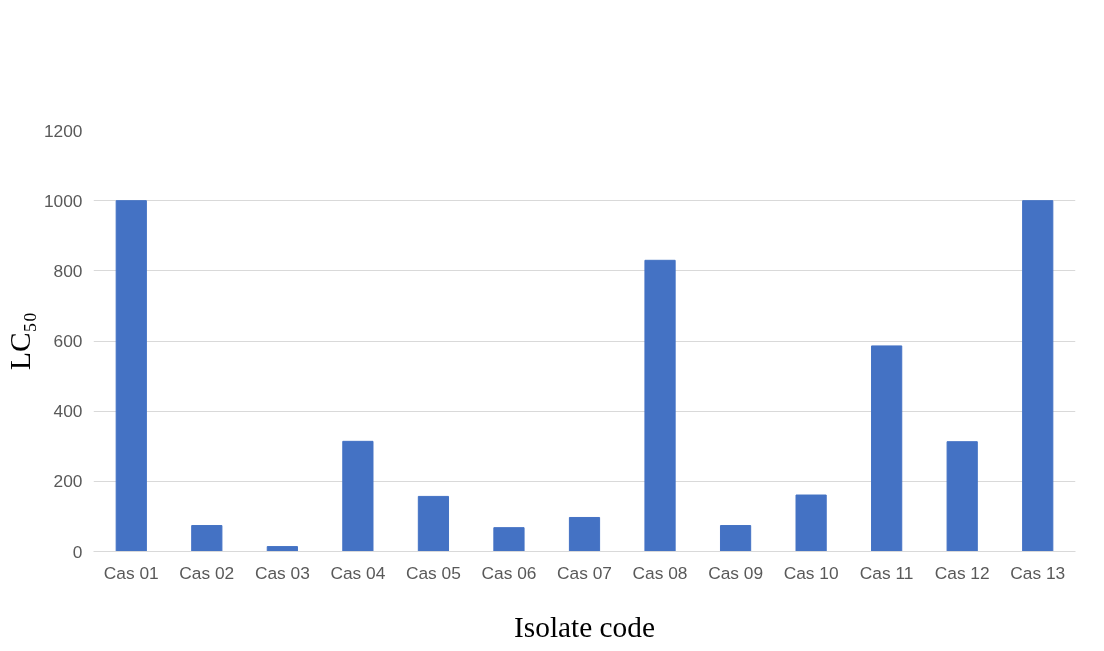 The image size is (1104, 651). Describe the element at coordinates (63, 130) in the screenshot. I see `y-tick-label: 1200` at that location.